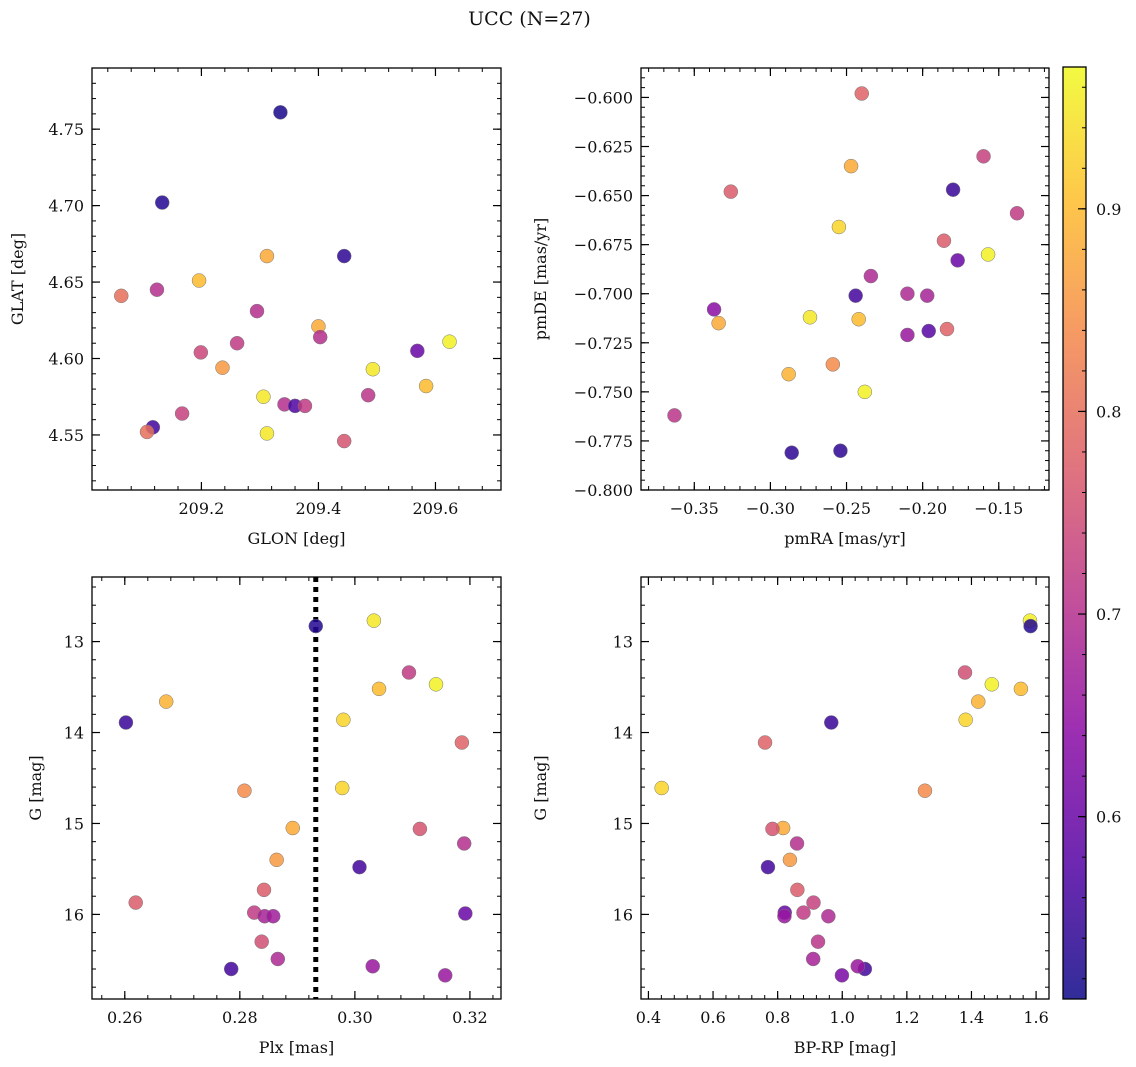 This screenshot has height=1067, width=1136. Describe the element at coordinates (906, 1017) in the screenshot. I see `x-tick-label: 1.2` at that location.